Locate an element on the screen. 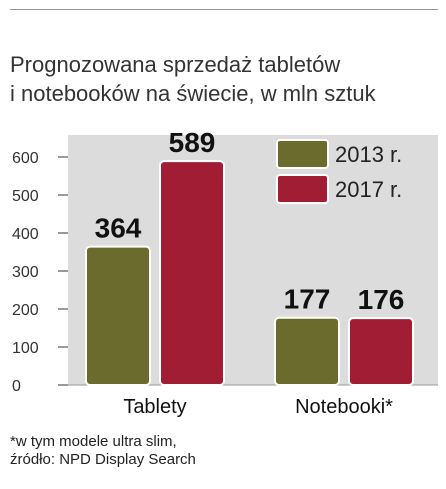 This screenshot has width=446, height=489. y-tick-label: 400 is located at coordinates (25, 234).